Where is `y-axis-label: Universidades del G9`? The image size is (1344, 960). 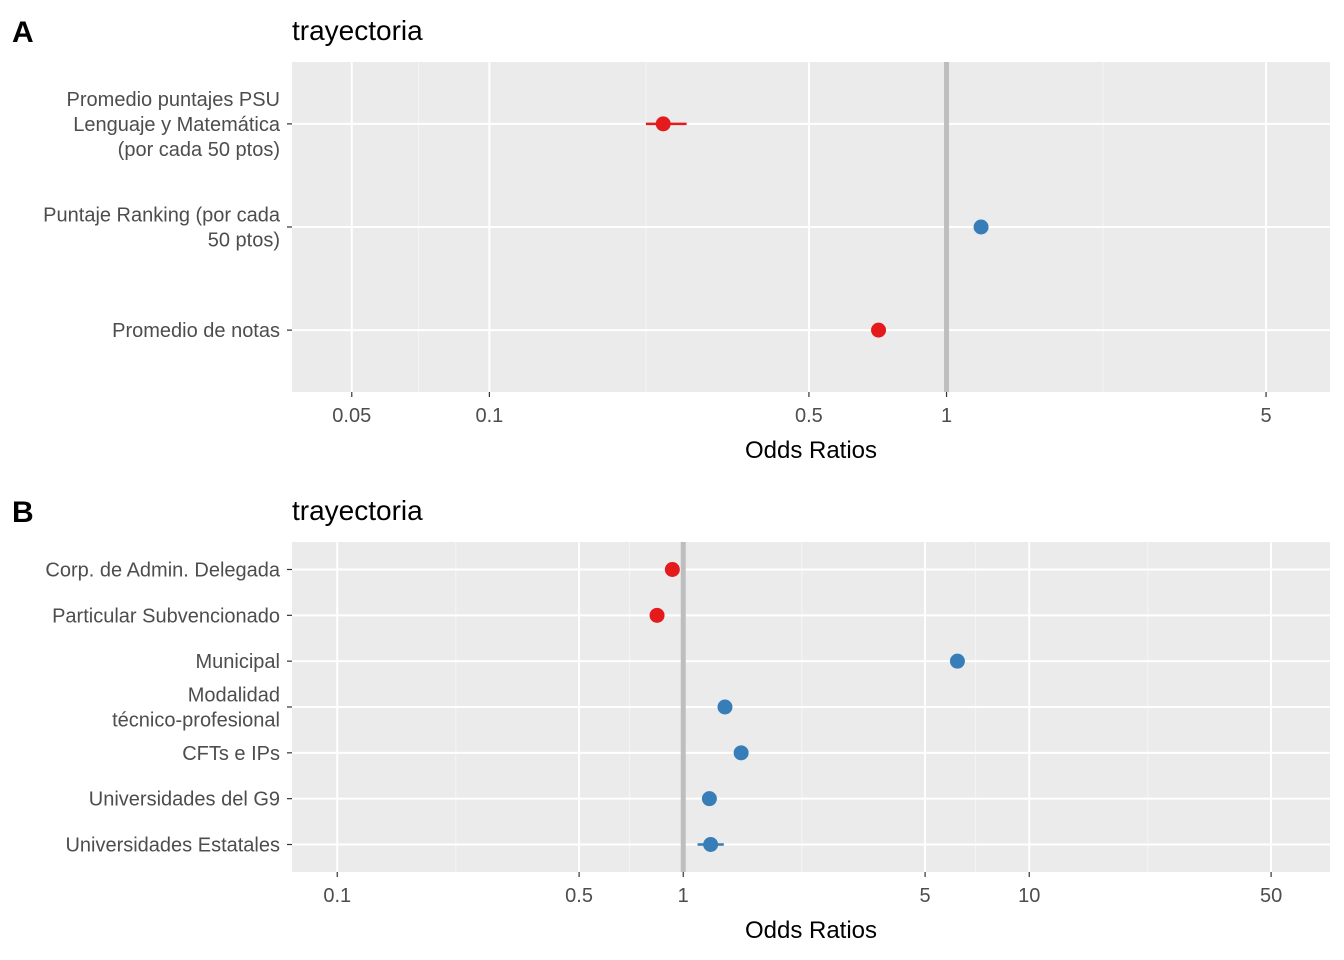 y-axis-label: Universidades del G9 is located at coordinates (184, 800).